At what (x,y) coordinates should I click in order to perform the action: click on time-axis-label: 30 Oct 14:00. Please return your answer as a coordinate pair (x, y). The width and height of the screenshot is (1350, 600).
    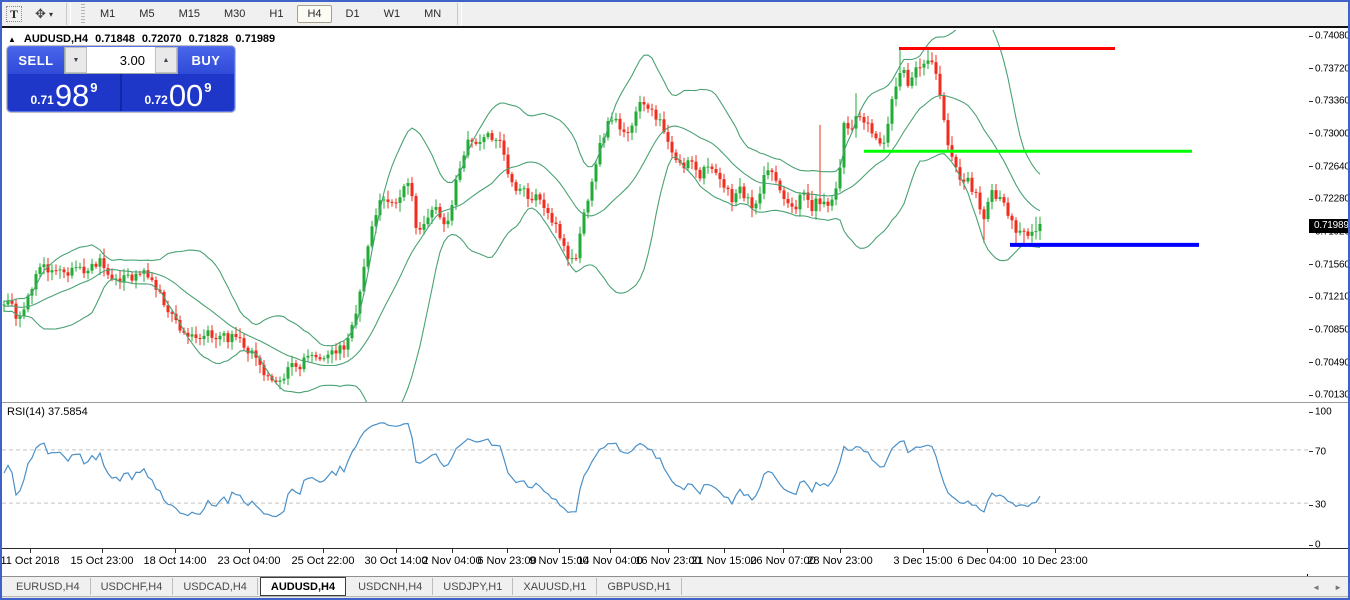
    Looking at the image, I should click on (396, 561).